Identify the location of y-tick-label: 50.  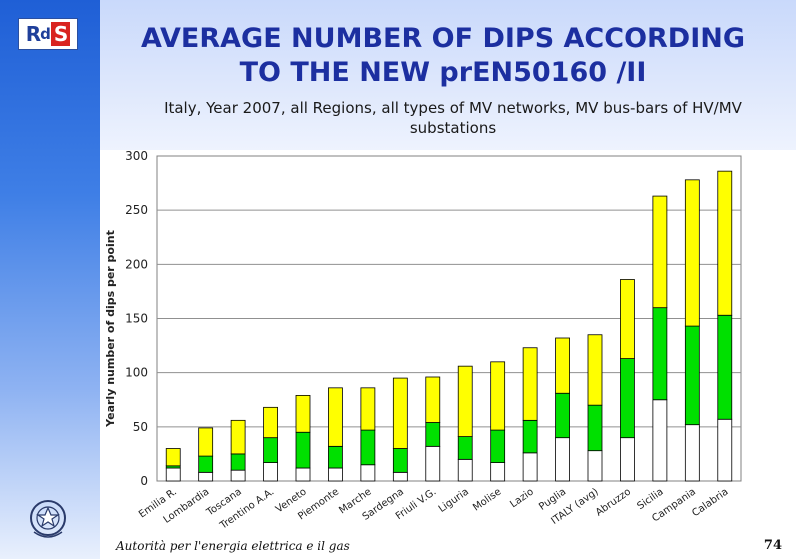
(140, 427).